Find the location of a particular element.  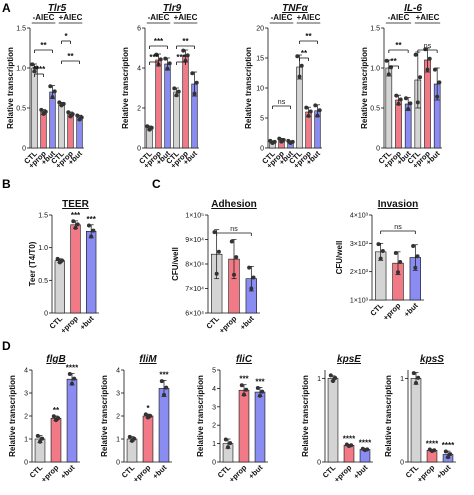

y-tick-label: 6×10⁴ is located at coordinates (194, 314).